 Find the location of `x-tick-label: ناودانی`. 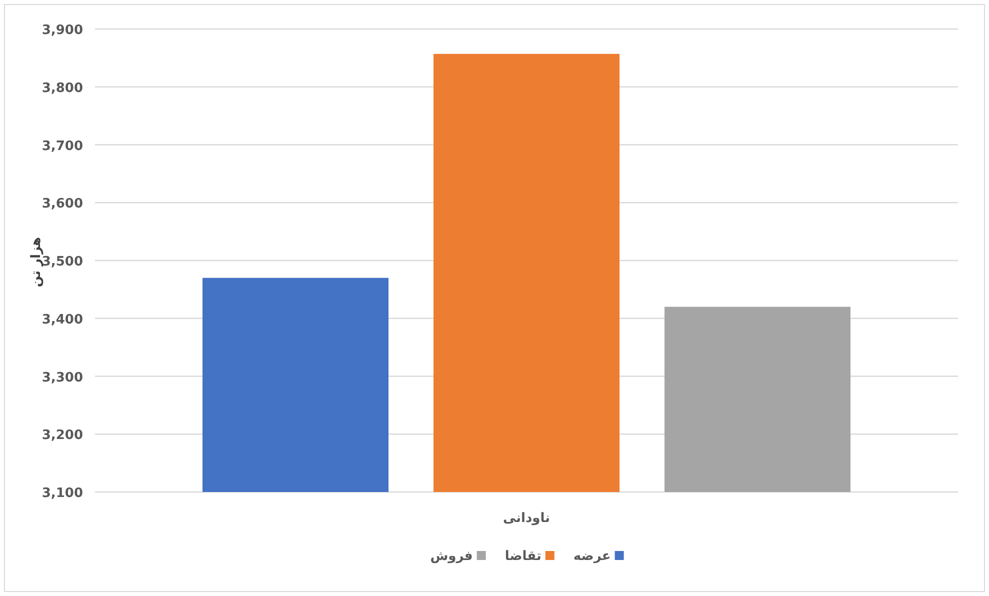

x-tick-label: ناودانی is located at coordinates (526, 518).